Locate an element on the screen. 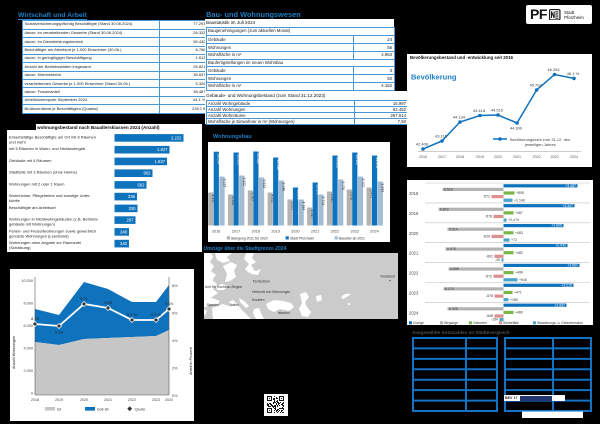 This screenshot has width=600, height=424. svg-text: 44.134 is located at coordinates (459, 117).